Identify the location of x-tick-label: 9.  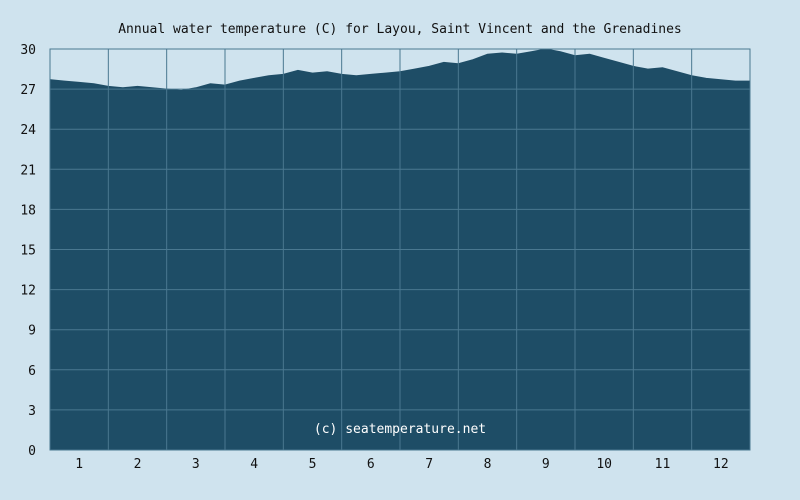
(546, 464).